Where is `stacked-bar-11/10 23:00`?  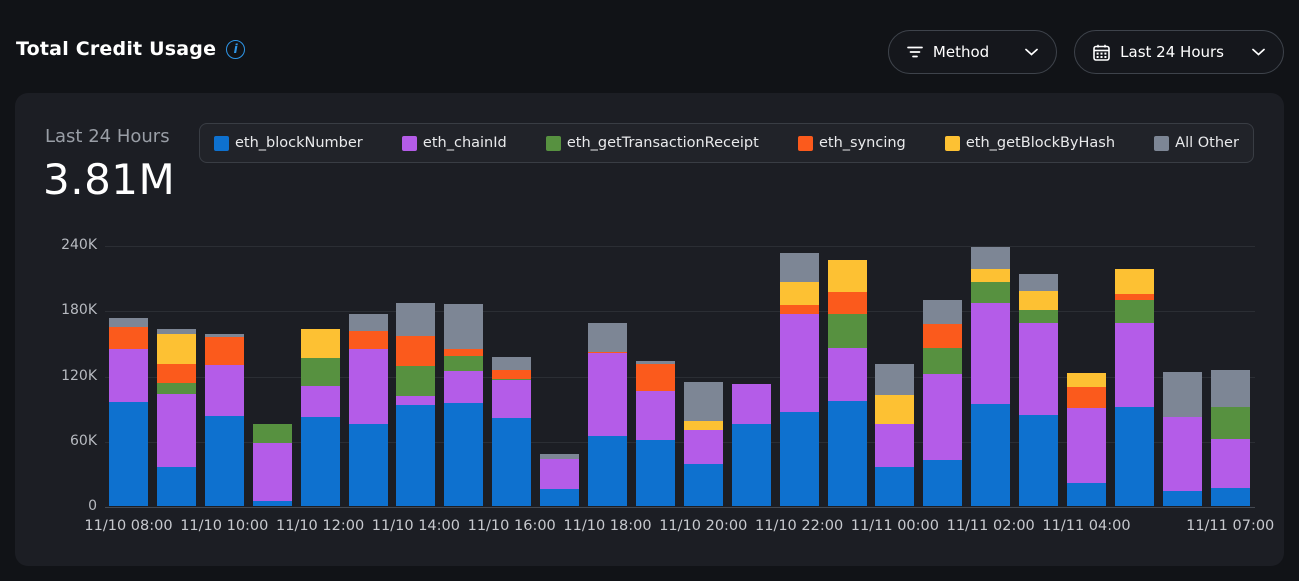 stacked-bar-11/10 23:00 is located at coordinates (847, 383).